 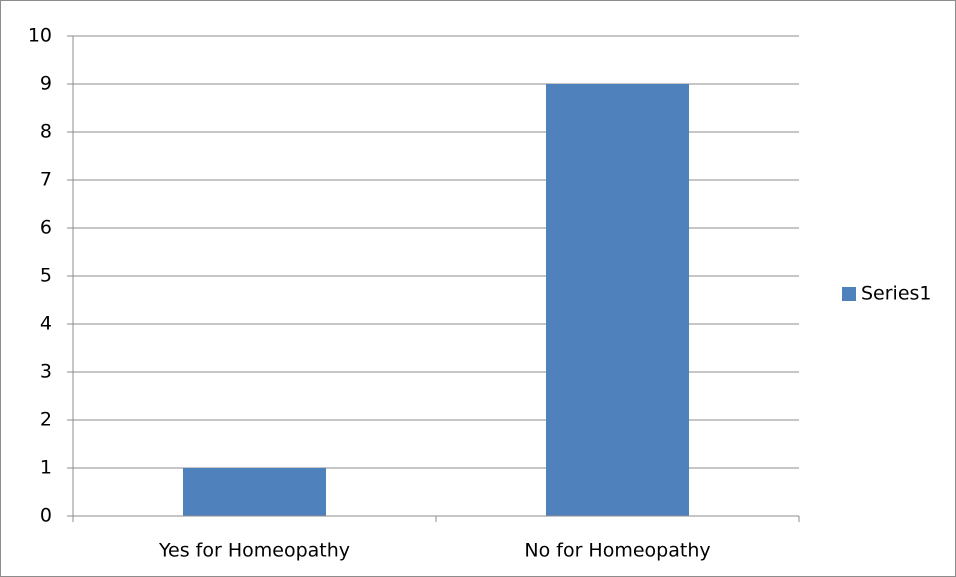 I want to click on legend-label: Series1, so click(x=896, y=294).